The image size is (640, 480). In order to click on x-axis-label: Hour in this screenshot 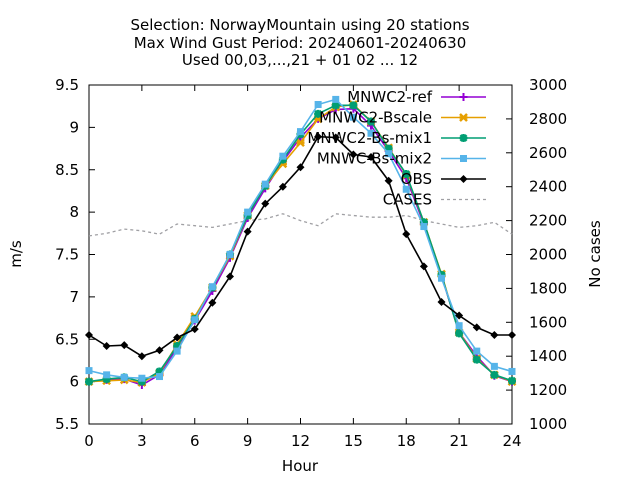, I will do `click(300, 466)`.